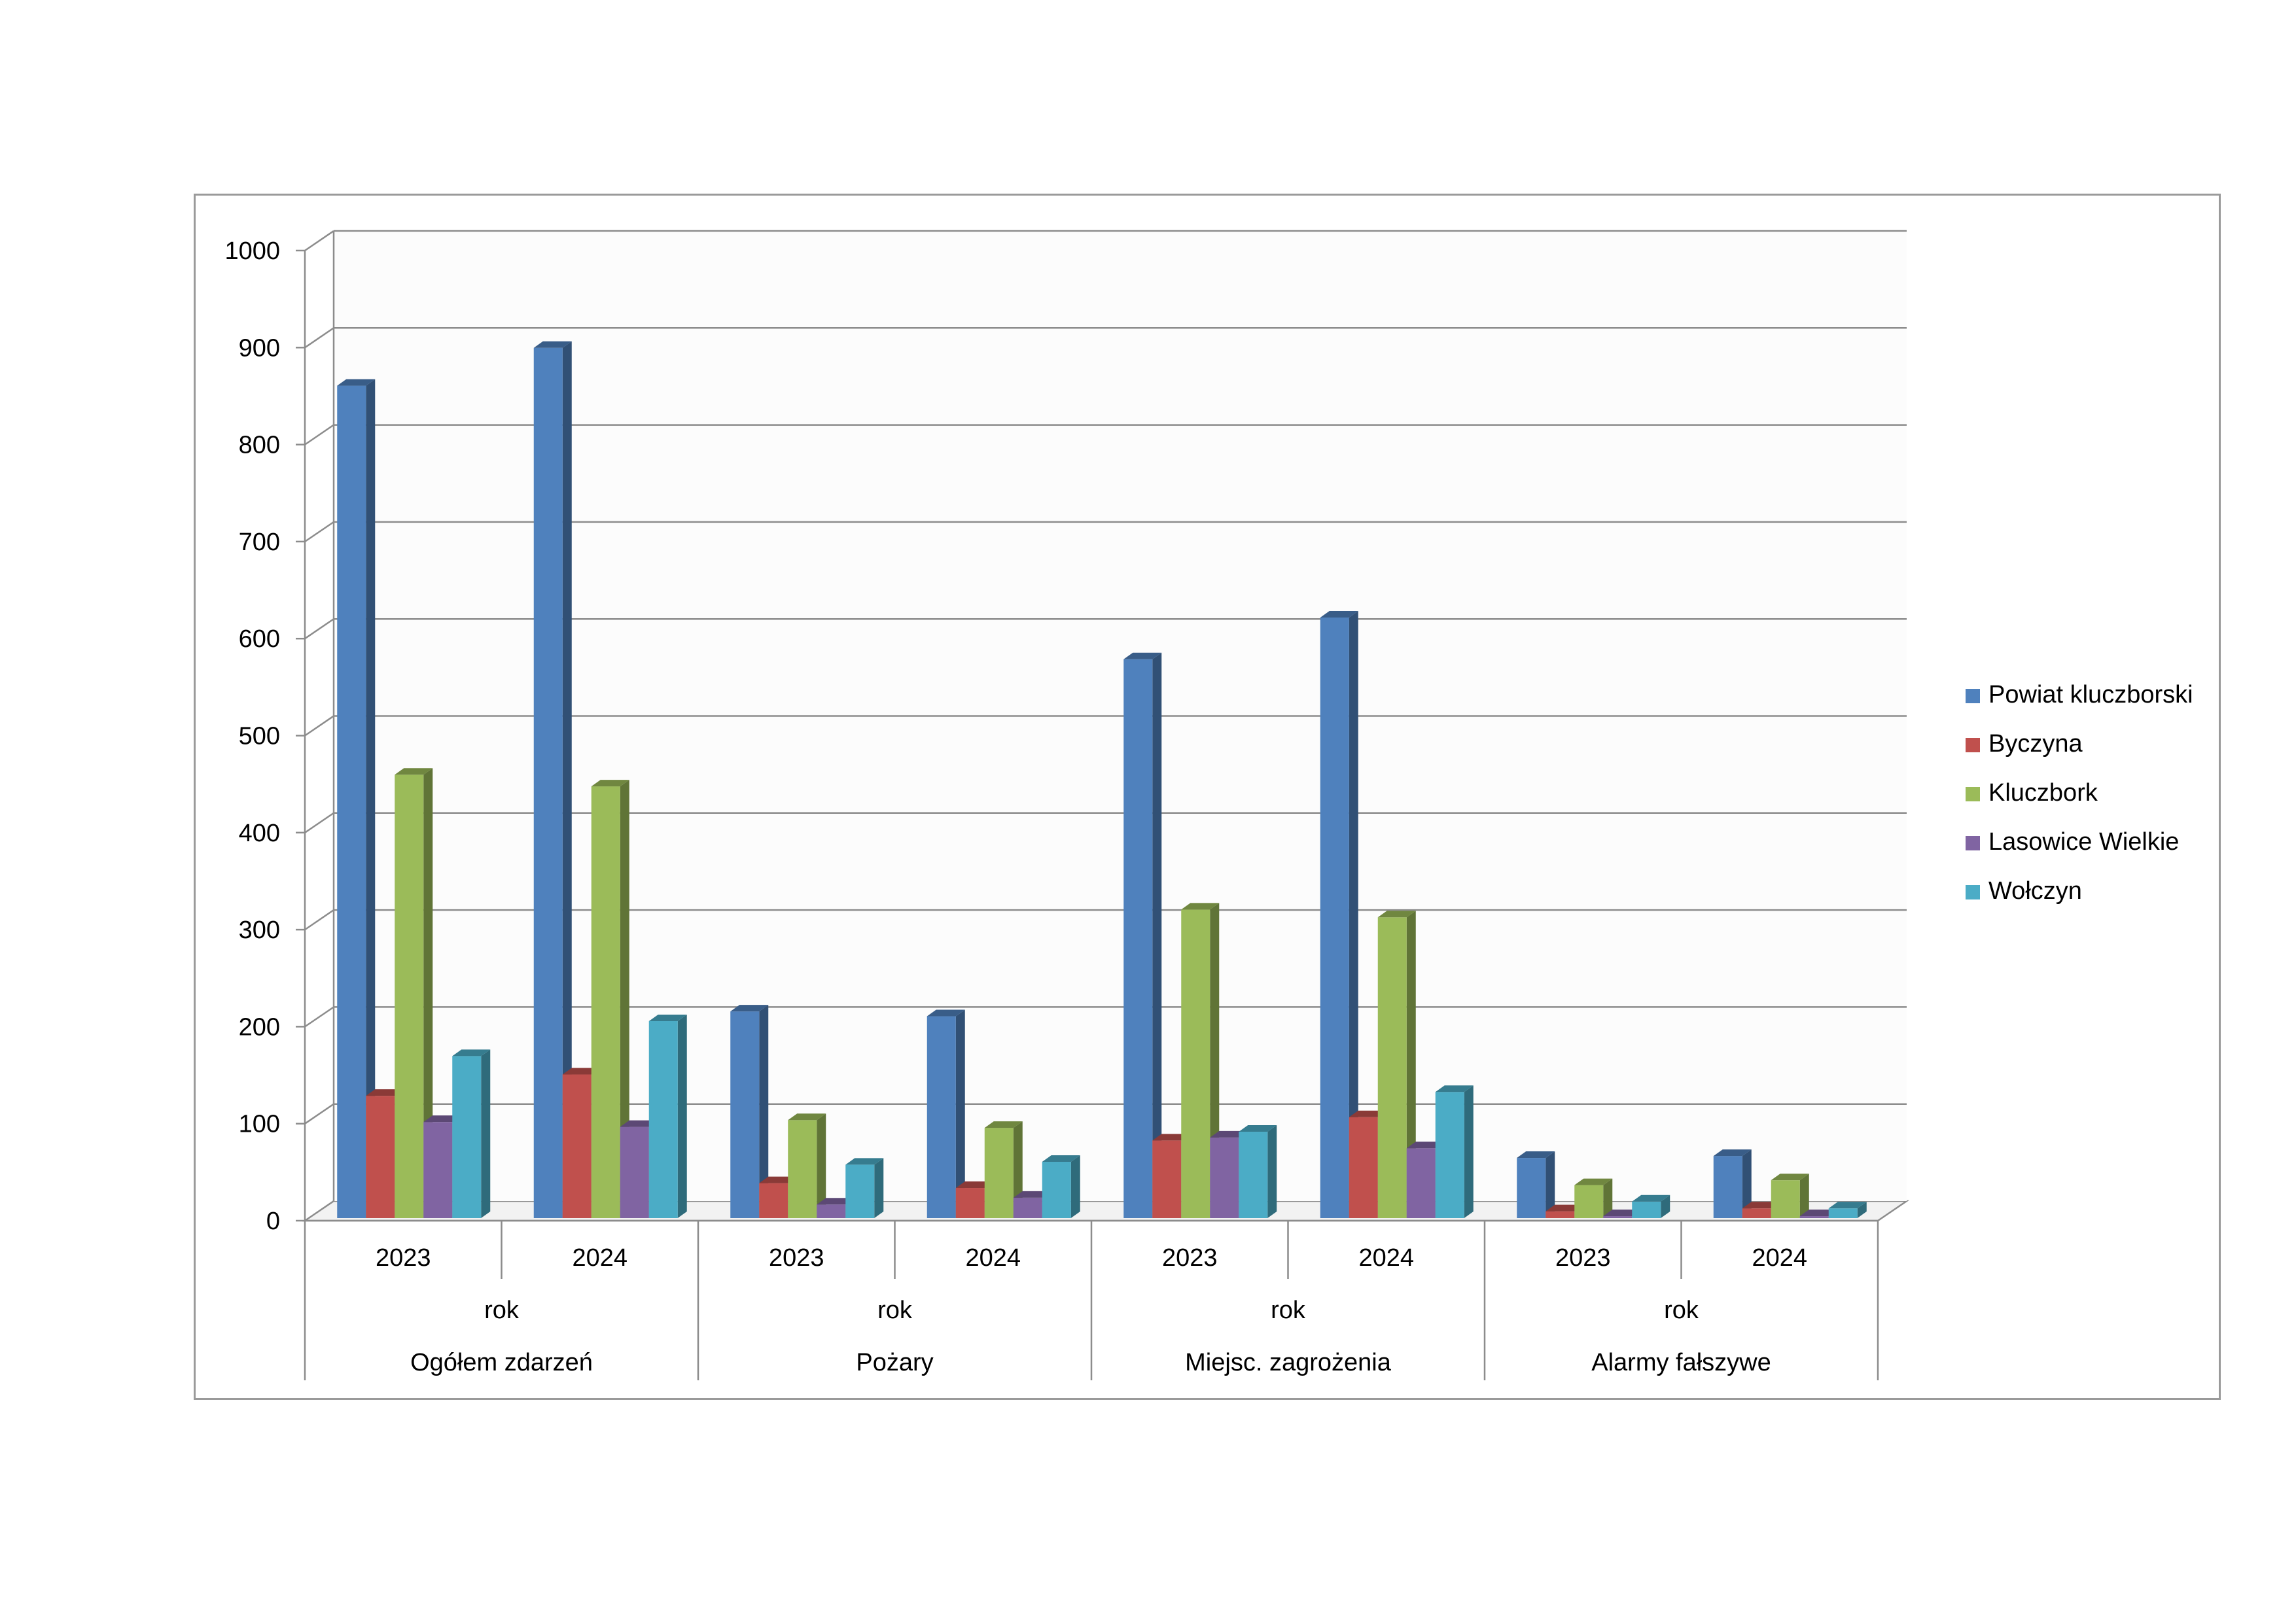 The height and width of the screenshot is (1623, 2296). What do you see at coordinates (260, 1125) in the screenshot?
I see `y-tick-label: 100` at bounding box center [260, 1125].